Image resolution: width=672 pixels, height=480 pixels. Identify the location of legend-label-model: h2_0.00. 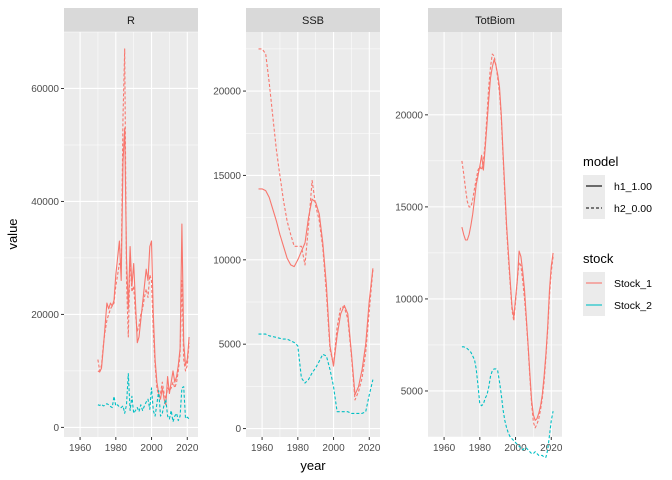
(633, 209).